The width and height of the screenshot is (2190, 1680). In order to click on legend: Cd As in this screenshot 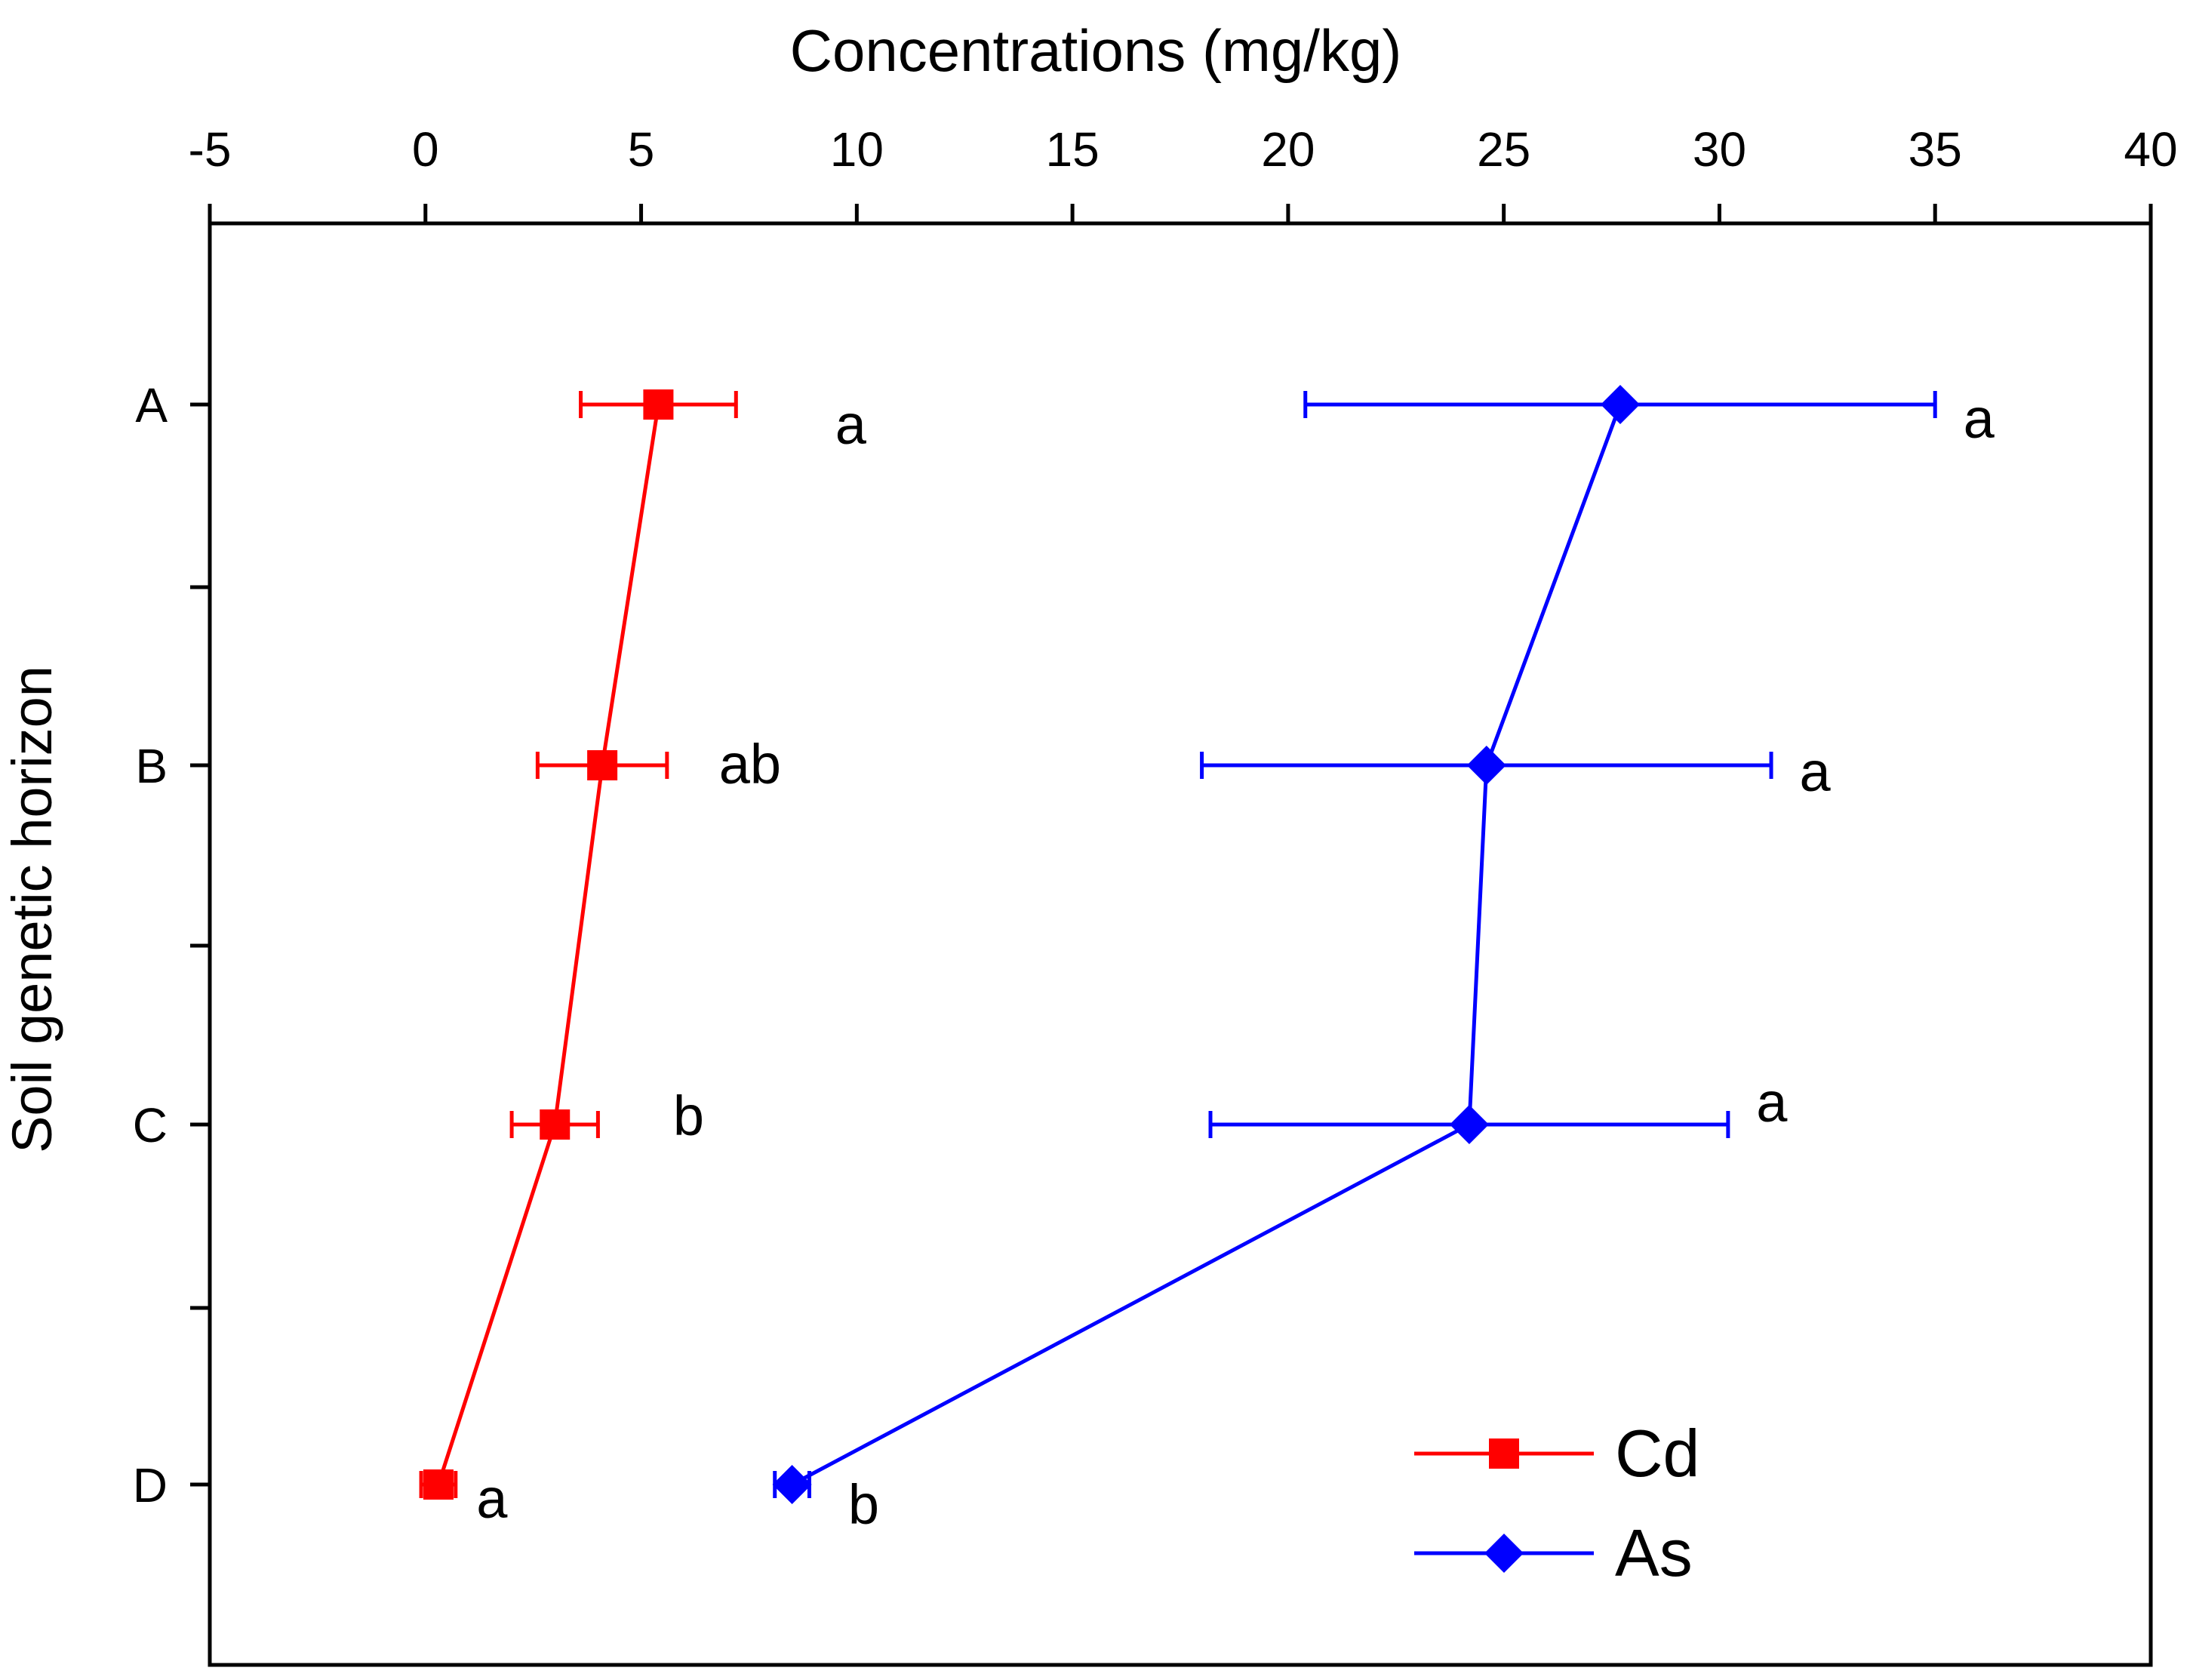, I will do `click(1557, 1503)`.